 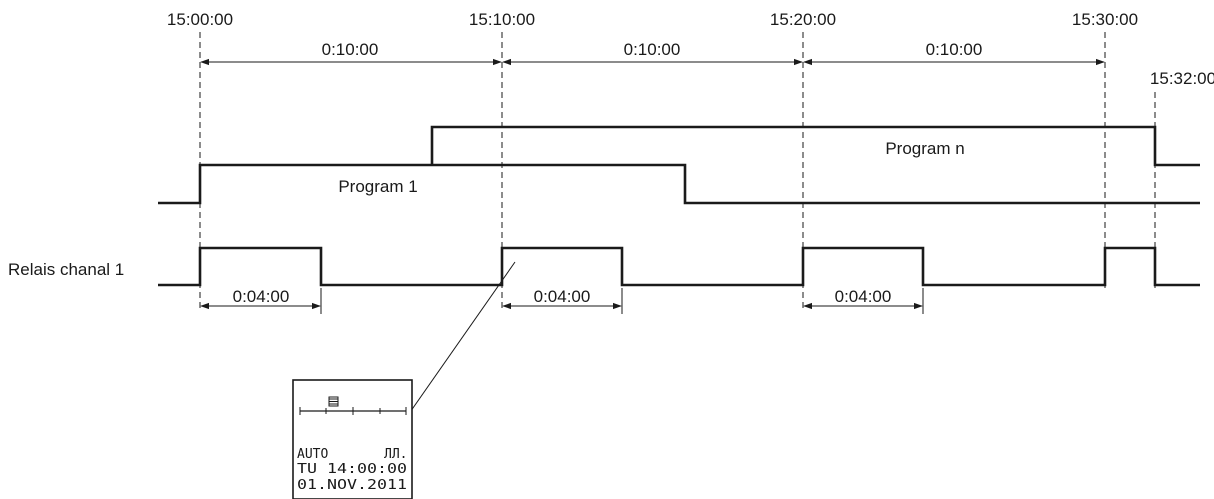 What do you see at coordinates (1105, 19) in the screenshot?
I see `time-marker-1530: 15:30:00` at bounding box center [1105, 19].